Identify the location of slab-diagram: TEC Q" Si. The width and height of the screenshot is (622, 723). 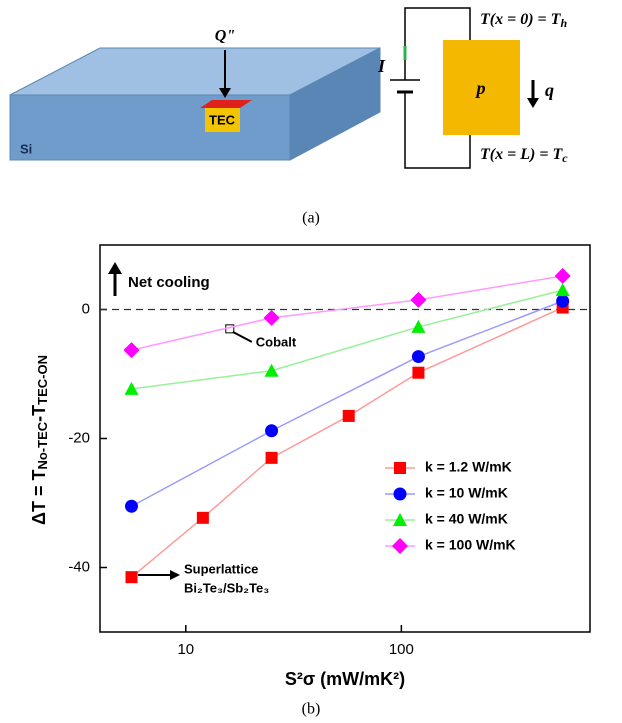
(195, 94).